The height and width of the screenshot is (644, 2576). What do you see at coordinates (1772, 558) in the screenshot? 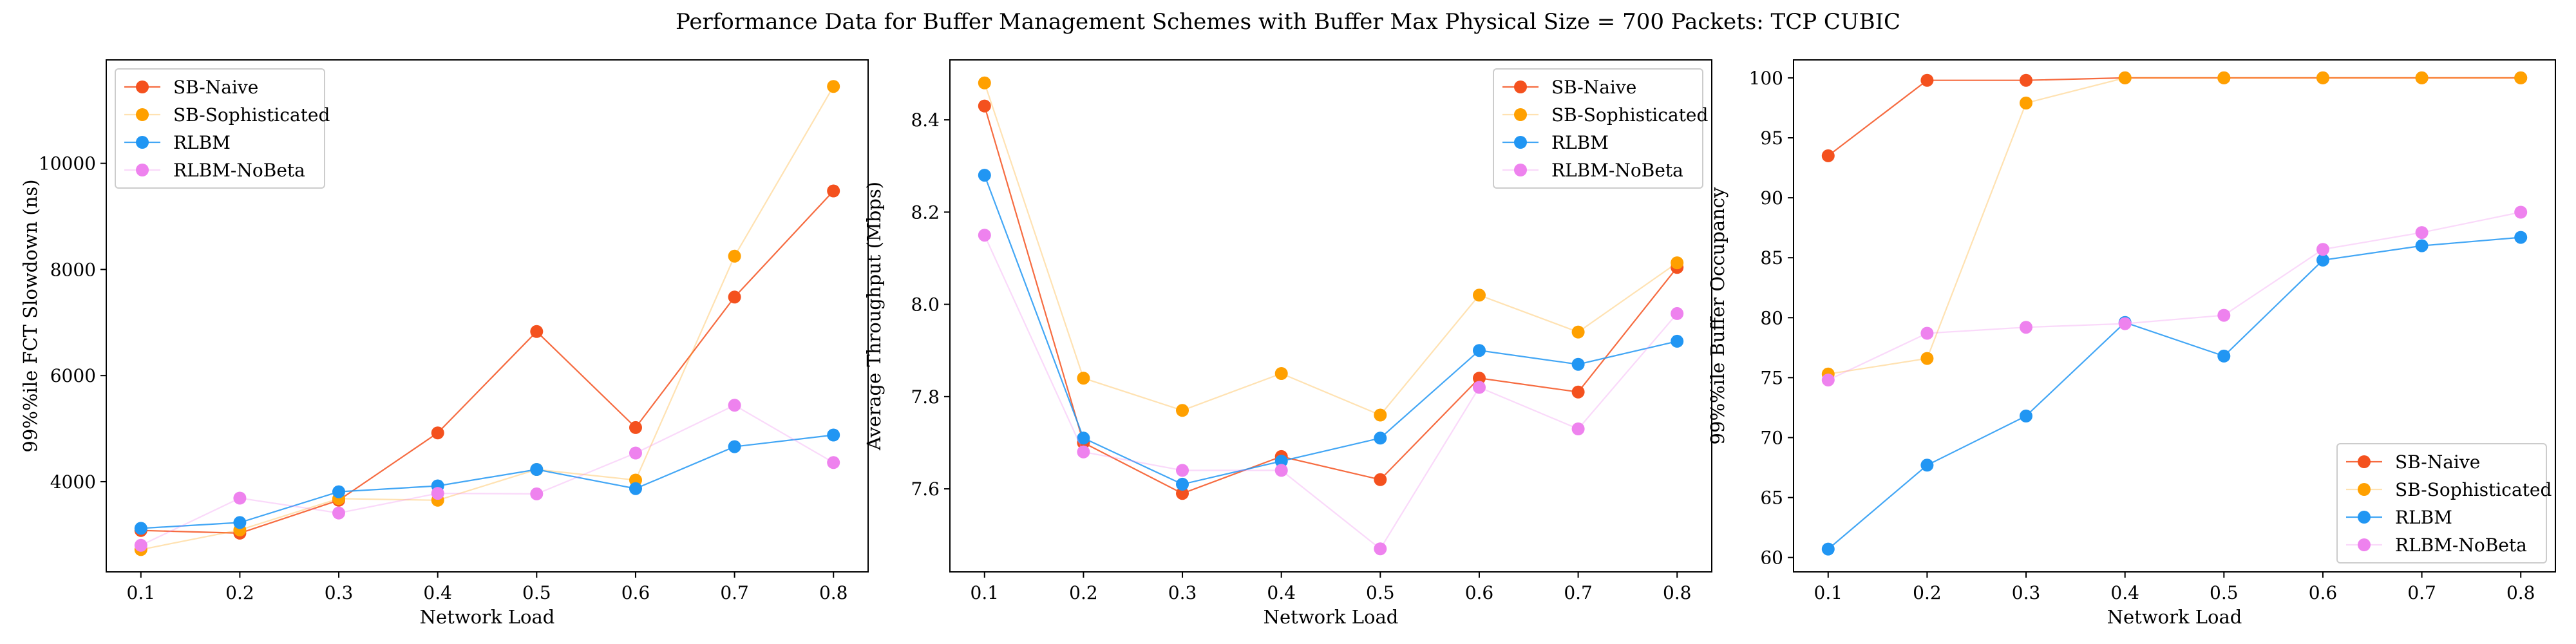
I see `y-tick-label: 60` at bounding box center [1772, 558].